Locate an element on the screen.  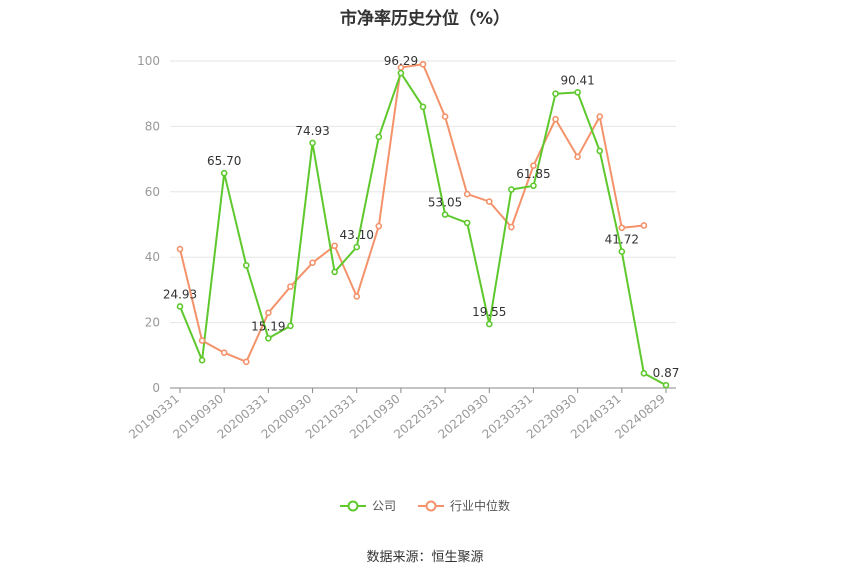
data-label-company: 24.93 is located at coordinates (180, 294).